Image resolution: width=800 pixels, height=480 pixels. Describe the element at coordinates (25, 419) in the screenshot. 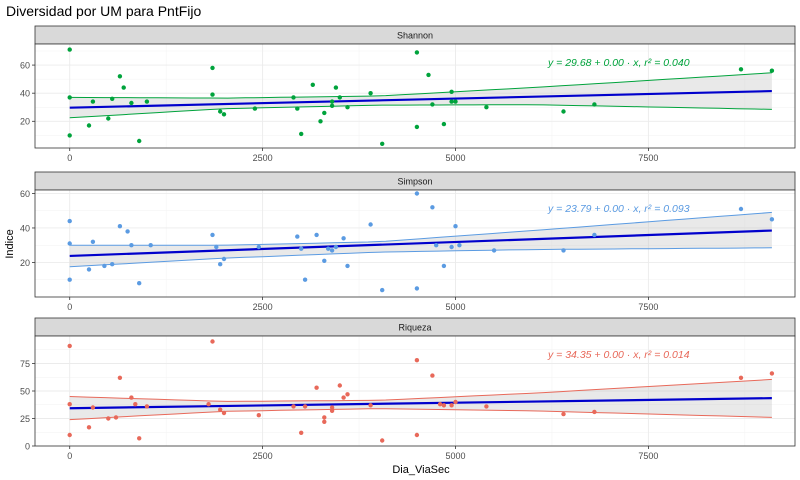

I see `y-tick-label: 25` at that location.